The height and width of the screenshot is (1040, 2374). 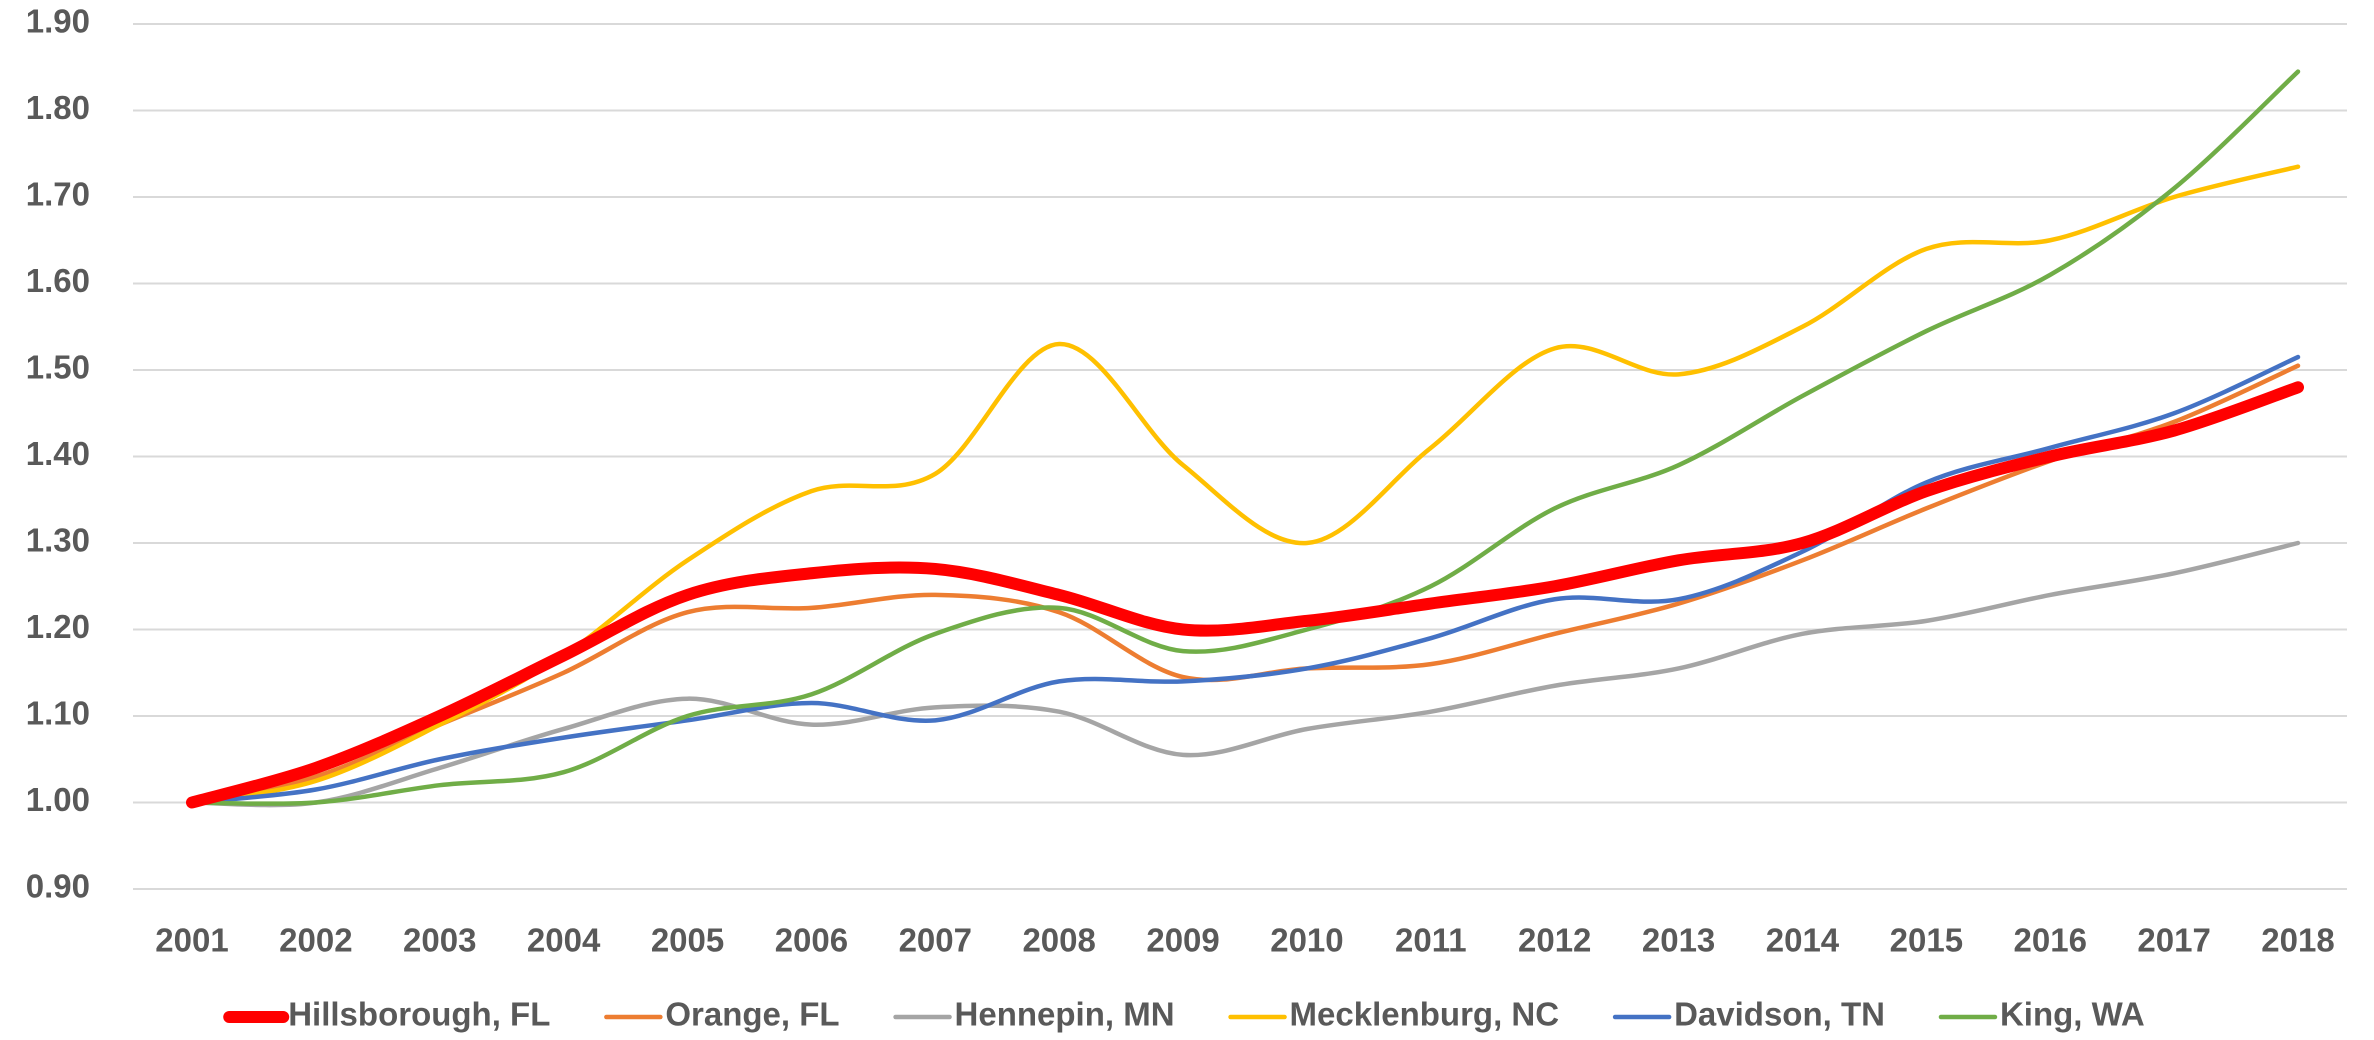 I want to click on legend-label: Davidson, TN, so click(x=1779, y=1014).